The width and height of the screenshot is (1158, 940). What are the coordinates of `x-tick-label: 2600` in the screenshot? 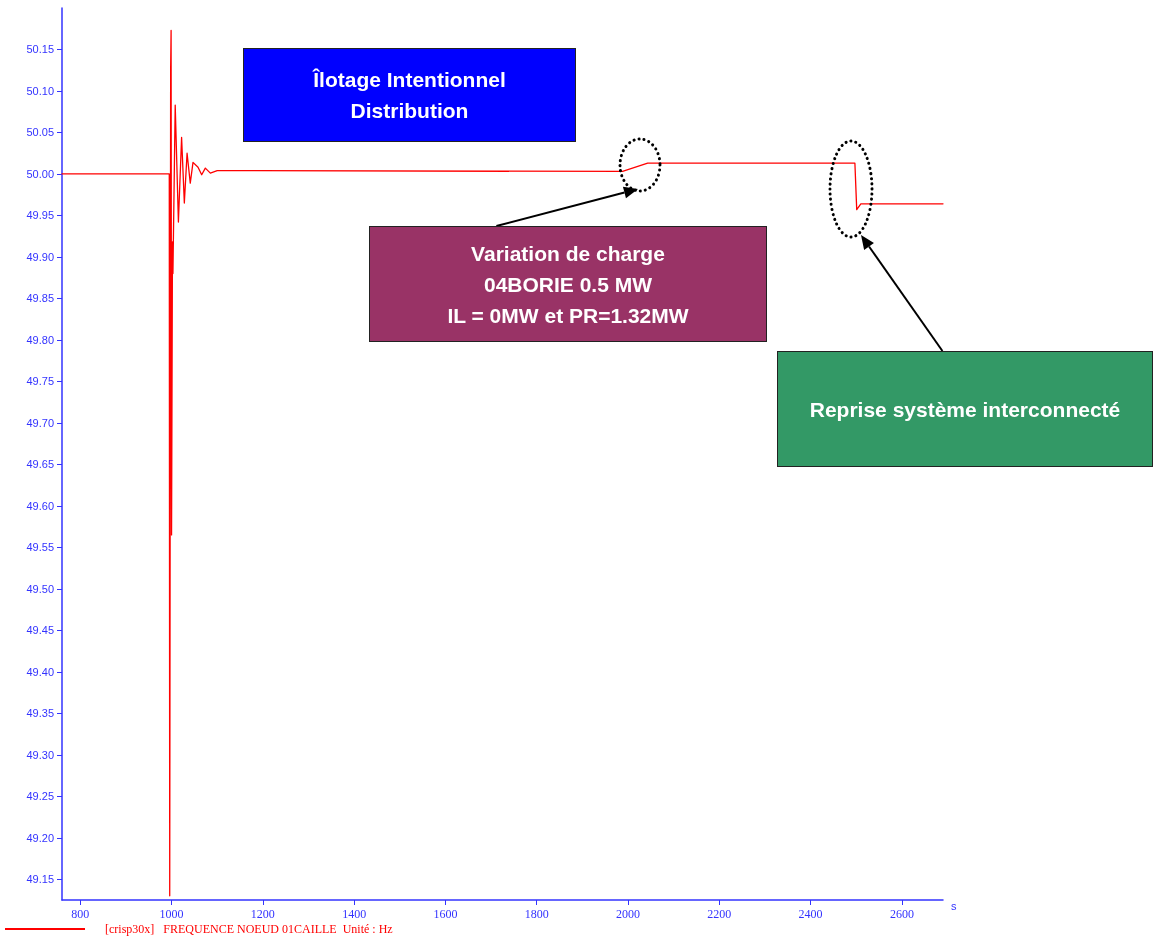 It's located at (901, 914).